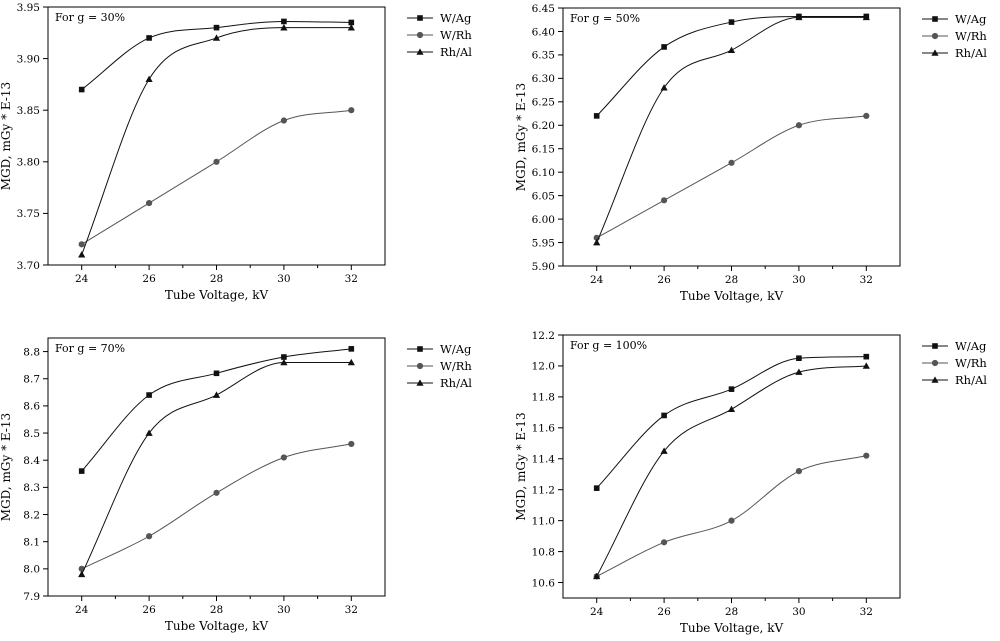 The width and height of the screenshot is (1000, 641). Describe the element at coordinates (31, 542) in the screenshot. I see `y-tick-label: 8.1` at that location.